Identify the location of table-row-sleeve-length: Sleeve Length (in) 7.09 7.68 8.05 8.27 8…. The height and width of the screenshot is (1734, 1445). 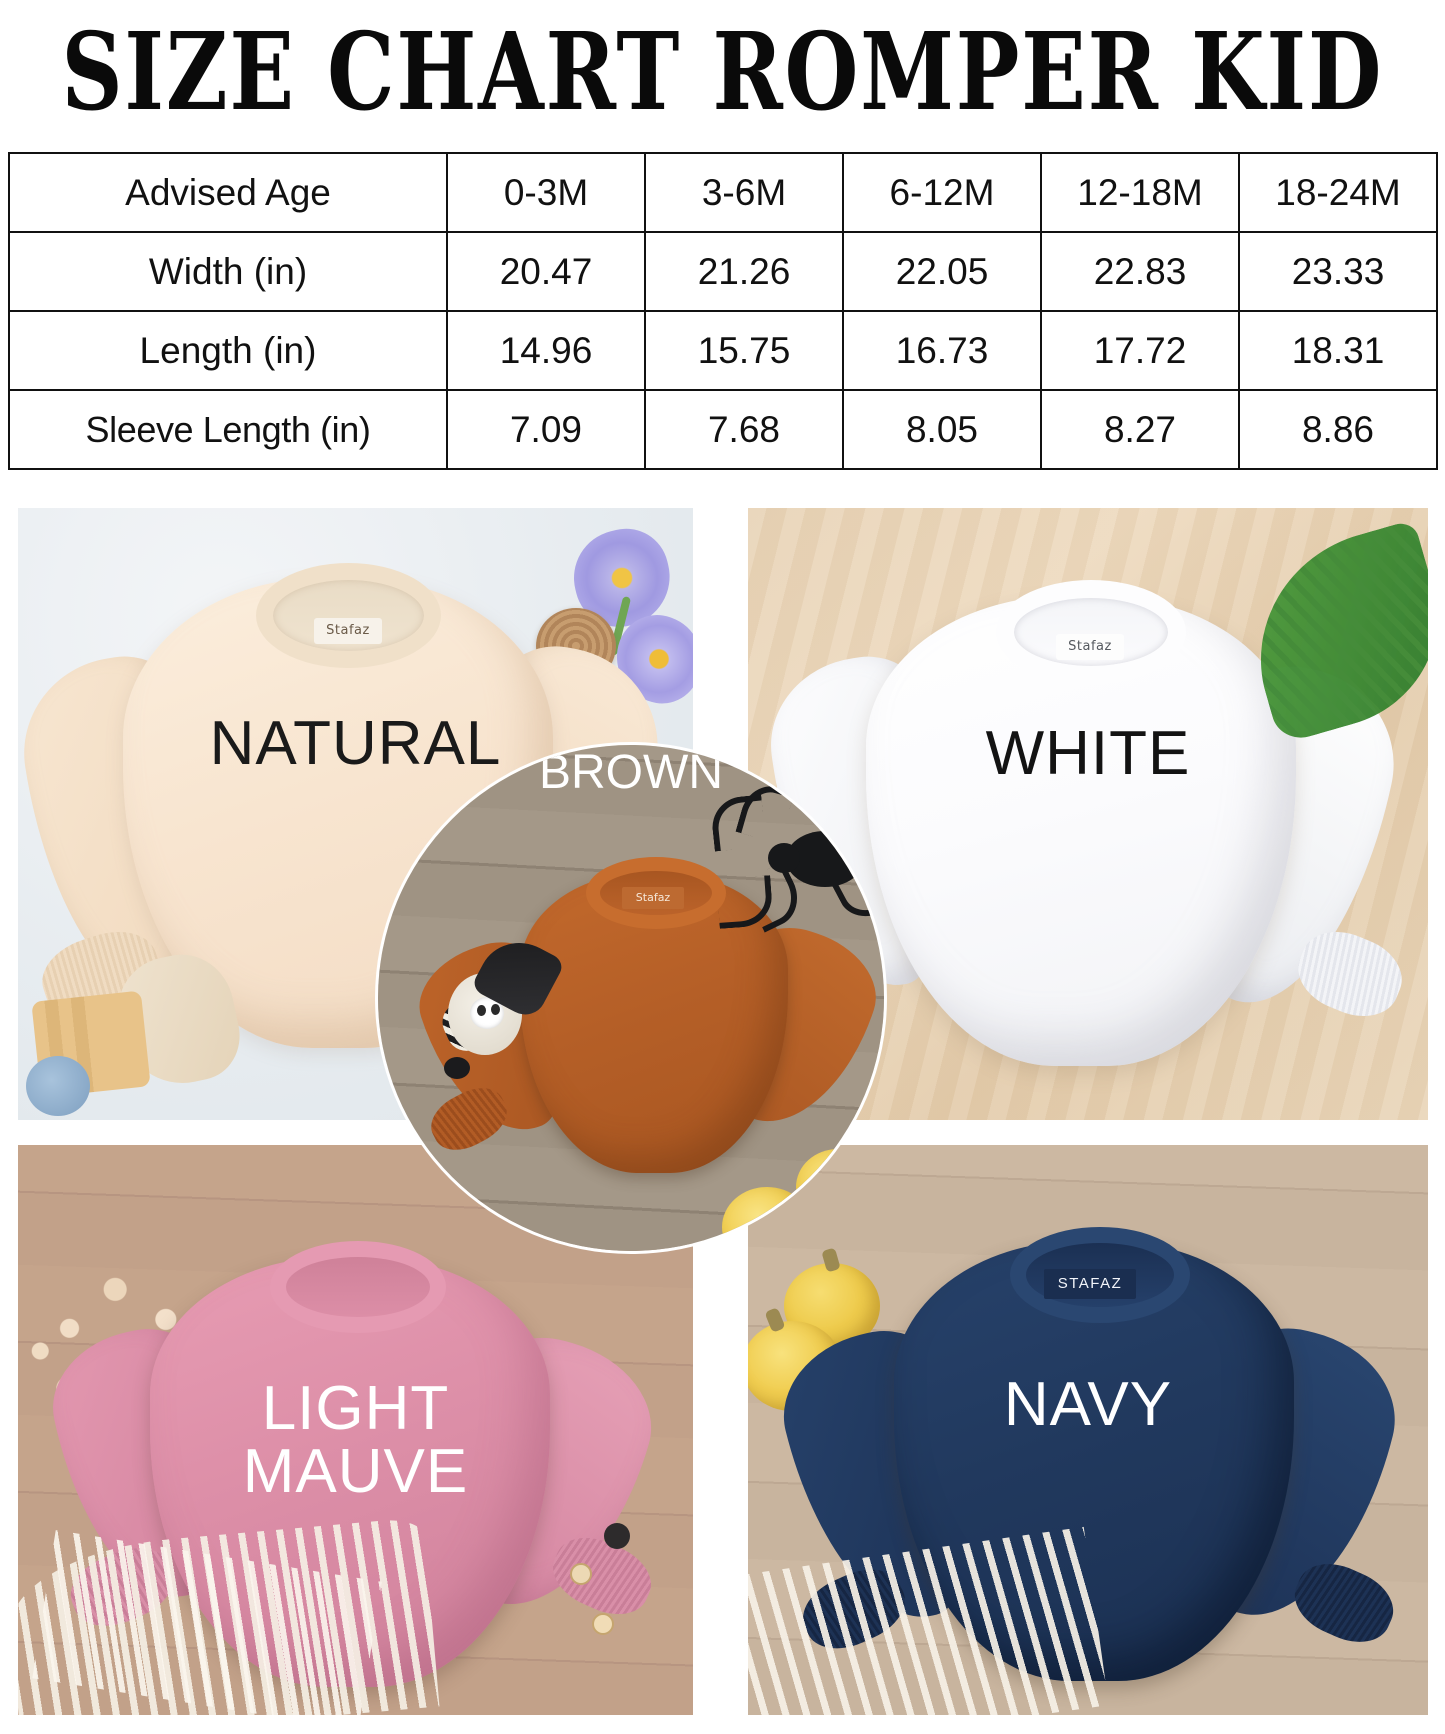
(723, 429).